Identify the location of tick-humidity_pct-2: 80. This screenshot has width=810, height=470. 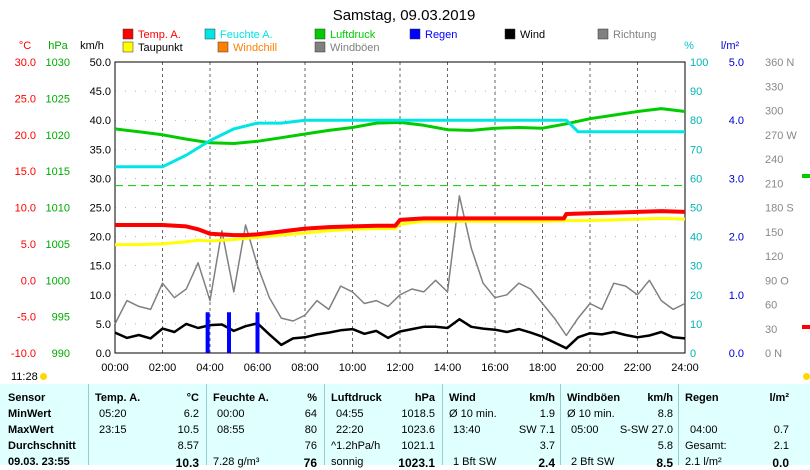
(696, 121).